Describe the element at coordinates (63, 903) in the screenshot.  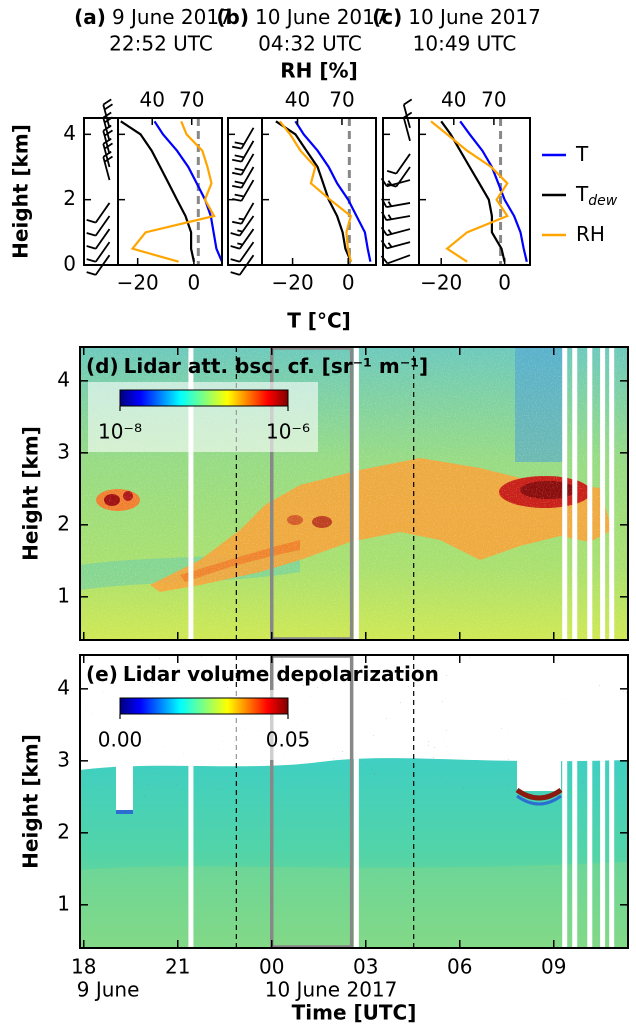
I see `y-tick-label: 1` at that location.